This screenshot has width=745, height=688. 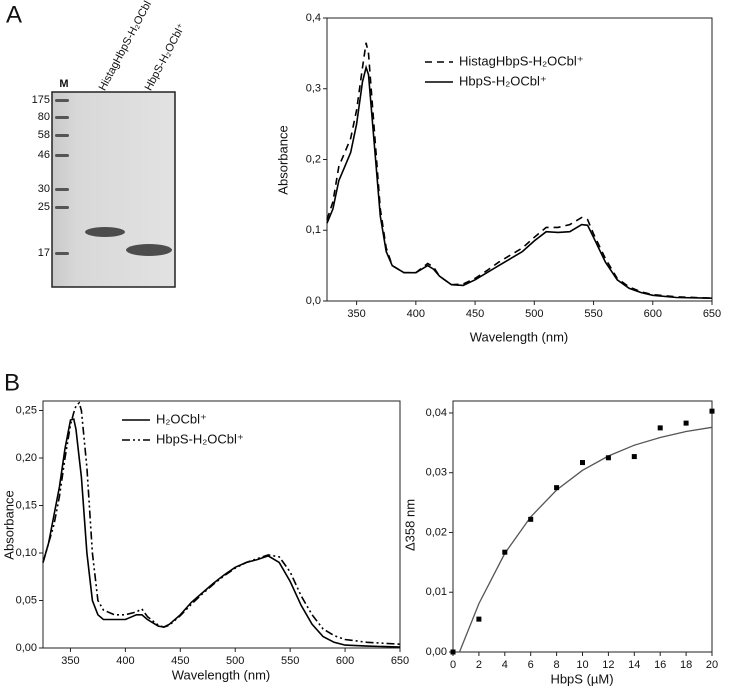 I want to click on plot-frame, so click(x=582, y=526).